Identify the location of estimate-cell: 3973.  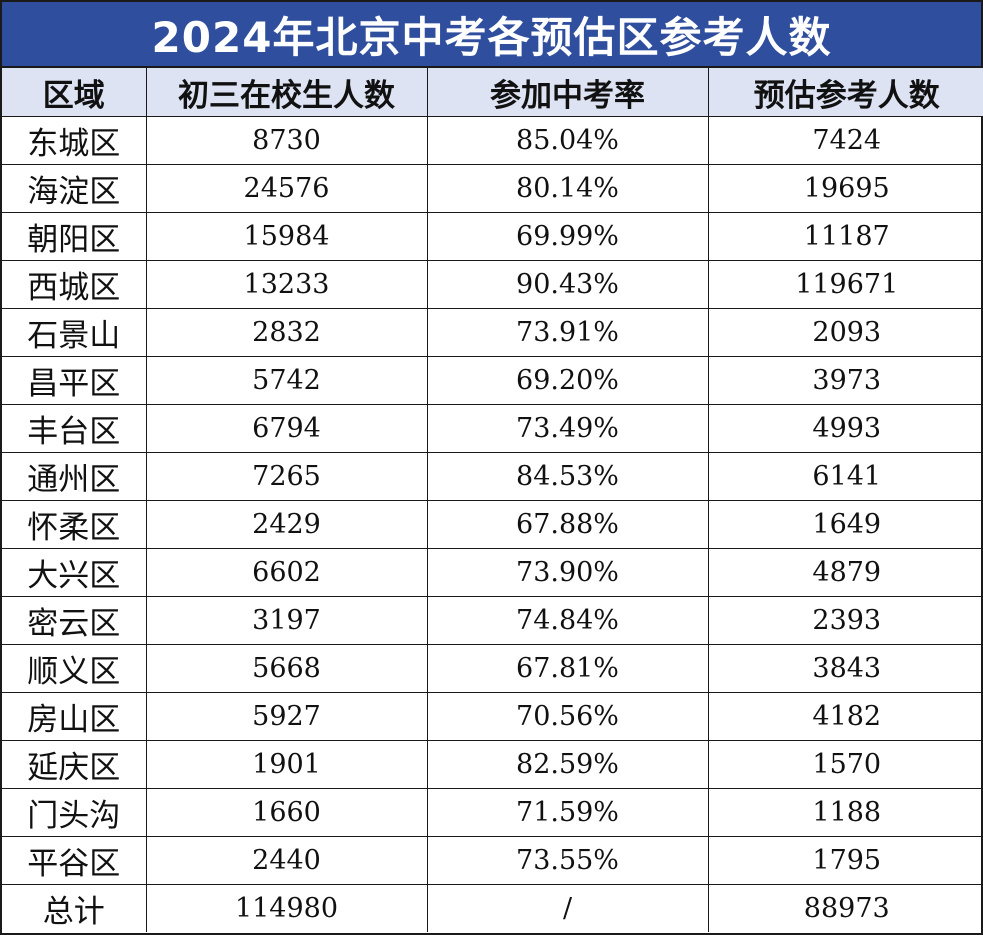
(845, 380).